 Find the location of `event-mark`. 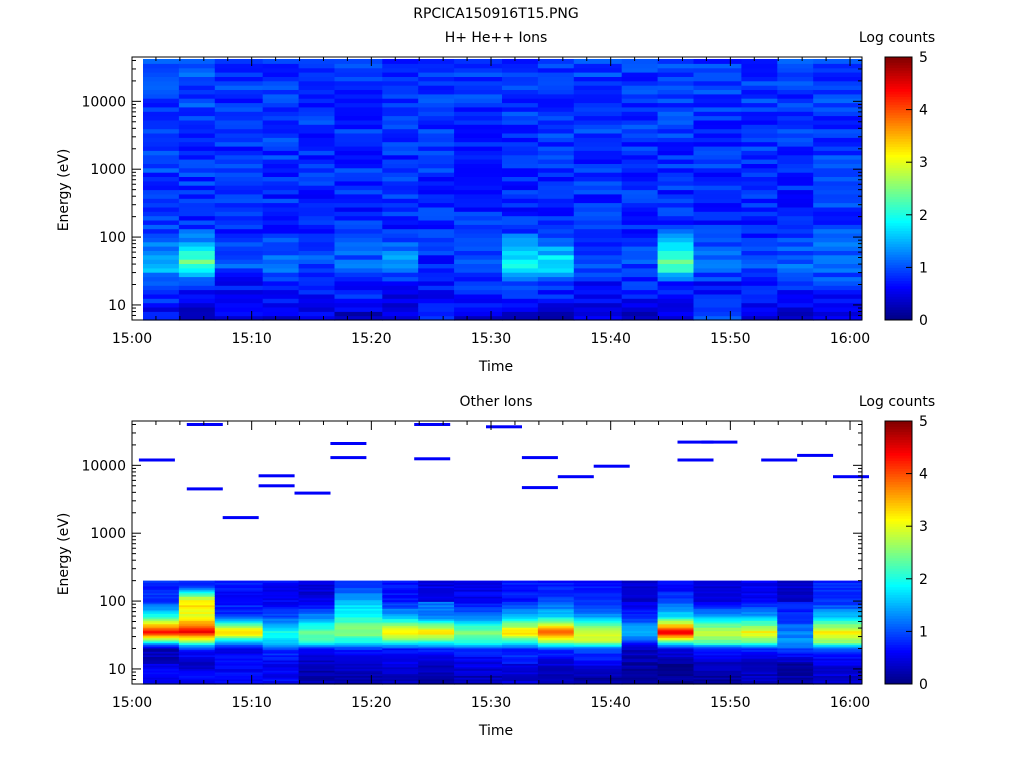

event-mark is located at coordinates (240, 518).